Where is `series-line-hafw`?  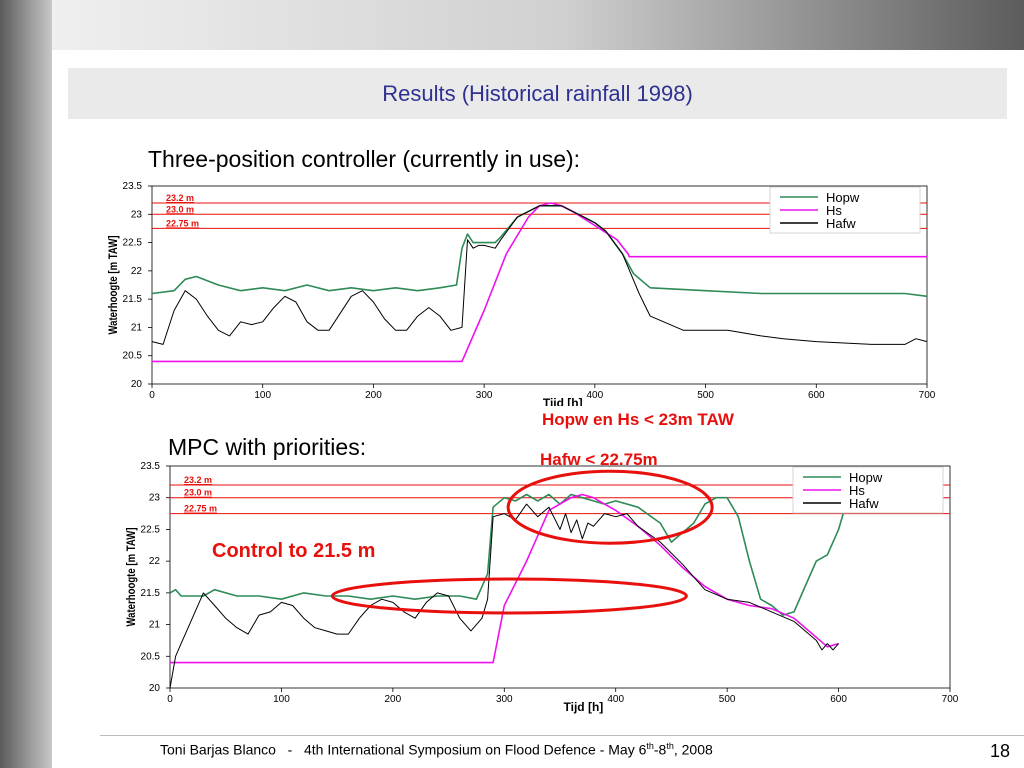 series-line-hafw is located at coordinates (539, 275).